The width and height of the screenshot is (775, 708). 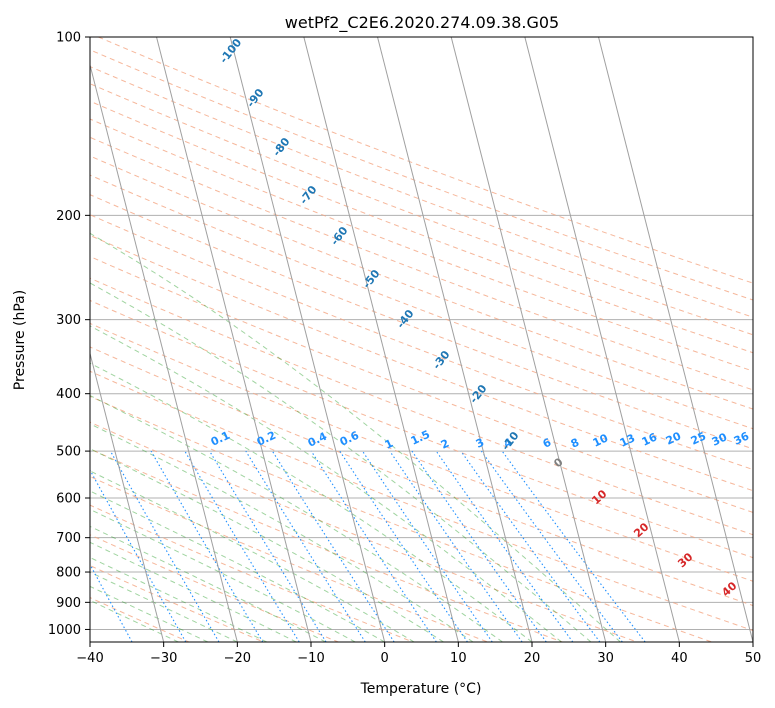 I want to click on mixing-ratio-label: 36, so click(x=742, y=438).